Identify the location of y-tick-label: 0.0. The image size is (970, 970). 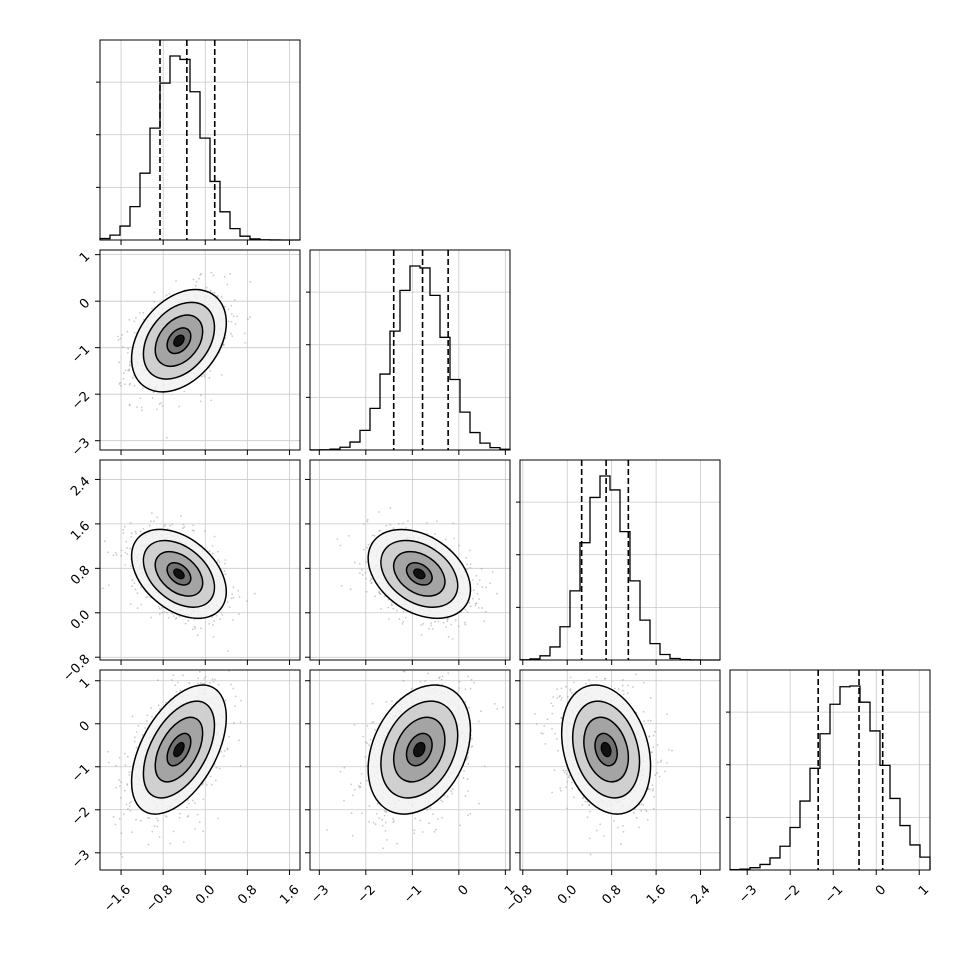
(80, 619).